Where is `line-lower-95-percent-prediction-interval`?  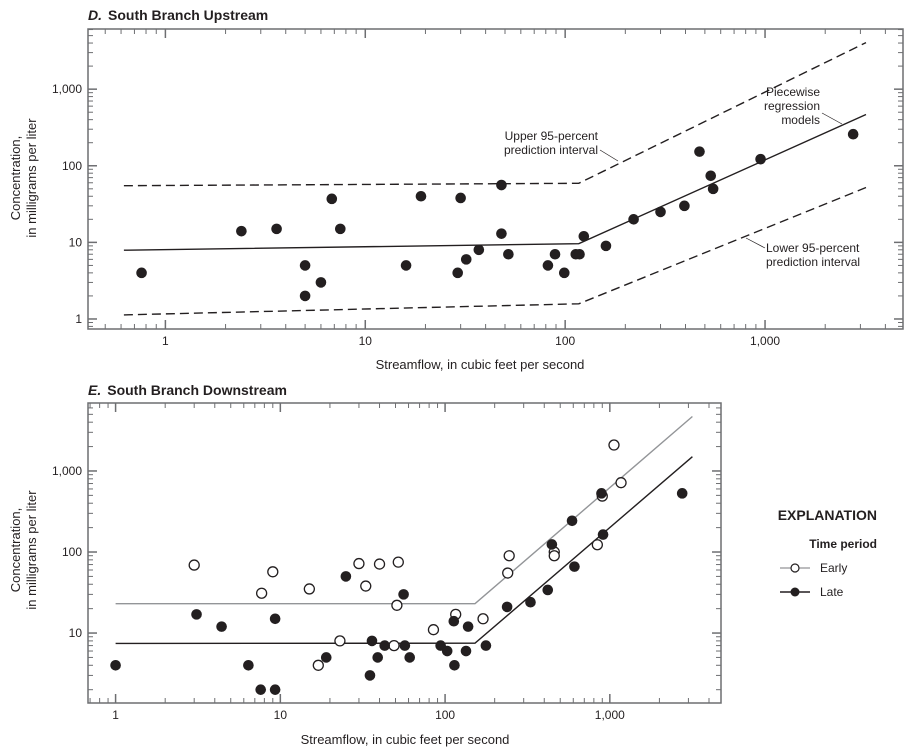 line-lower-95-percent-prediction-interval is located at coordinates (495, 251).